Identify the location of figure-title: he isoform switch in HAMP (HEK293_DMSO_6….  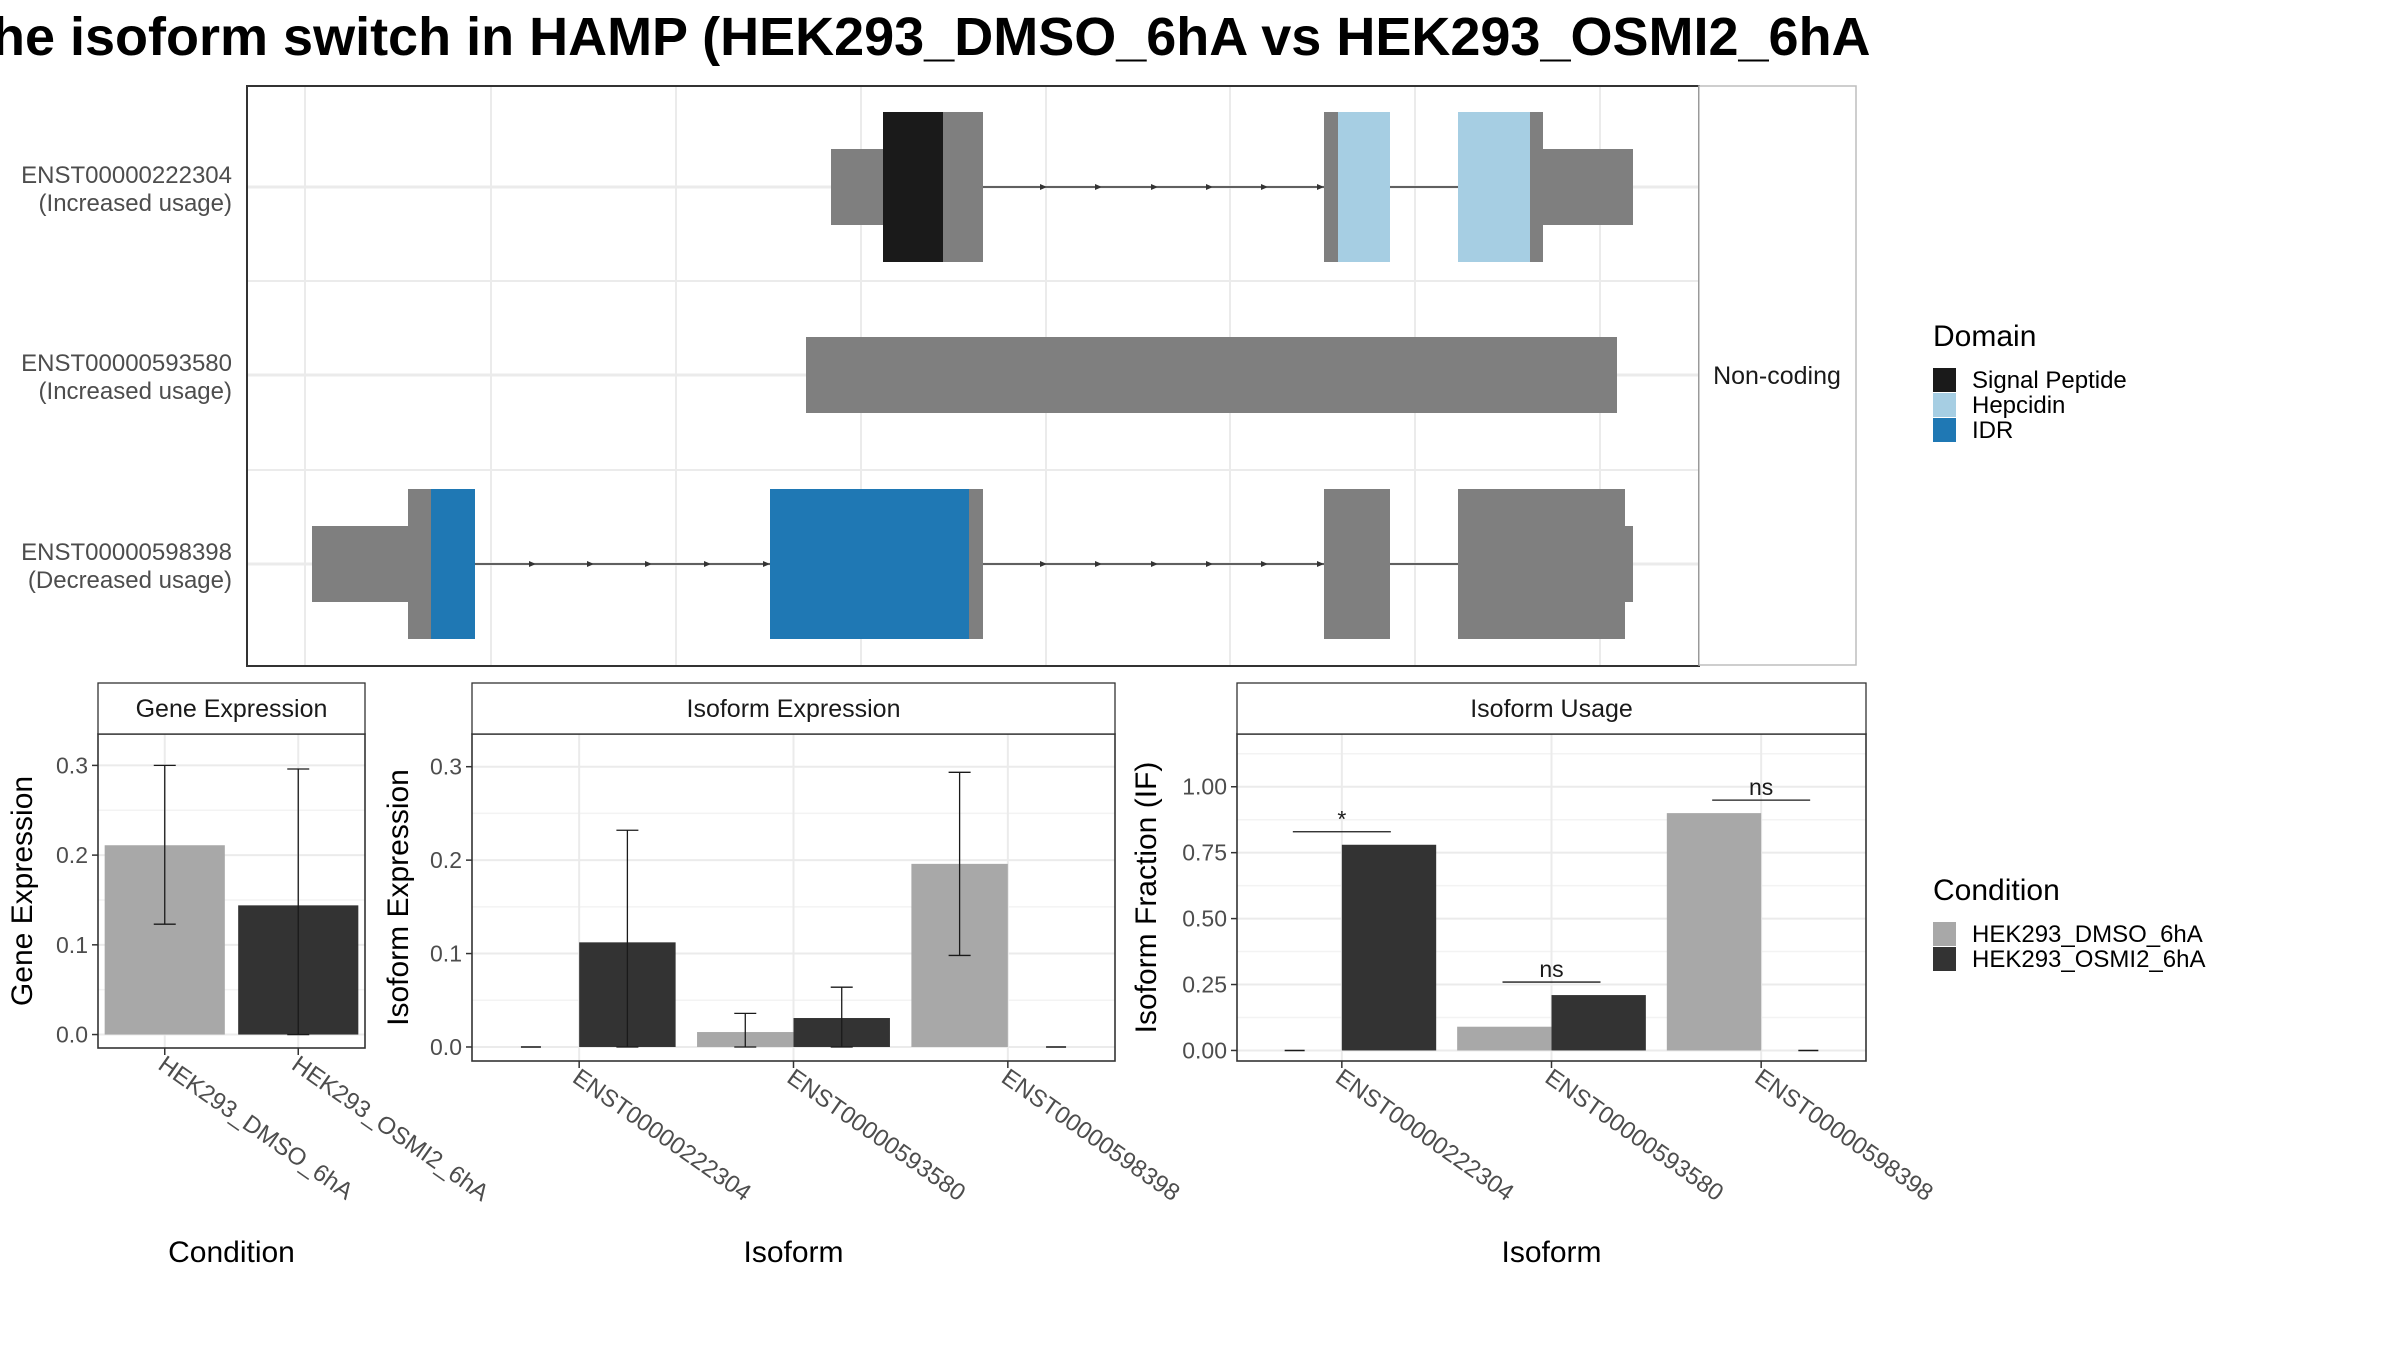
(935, 37).